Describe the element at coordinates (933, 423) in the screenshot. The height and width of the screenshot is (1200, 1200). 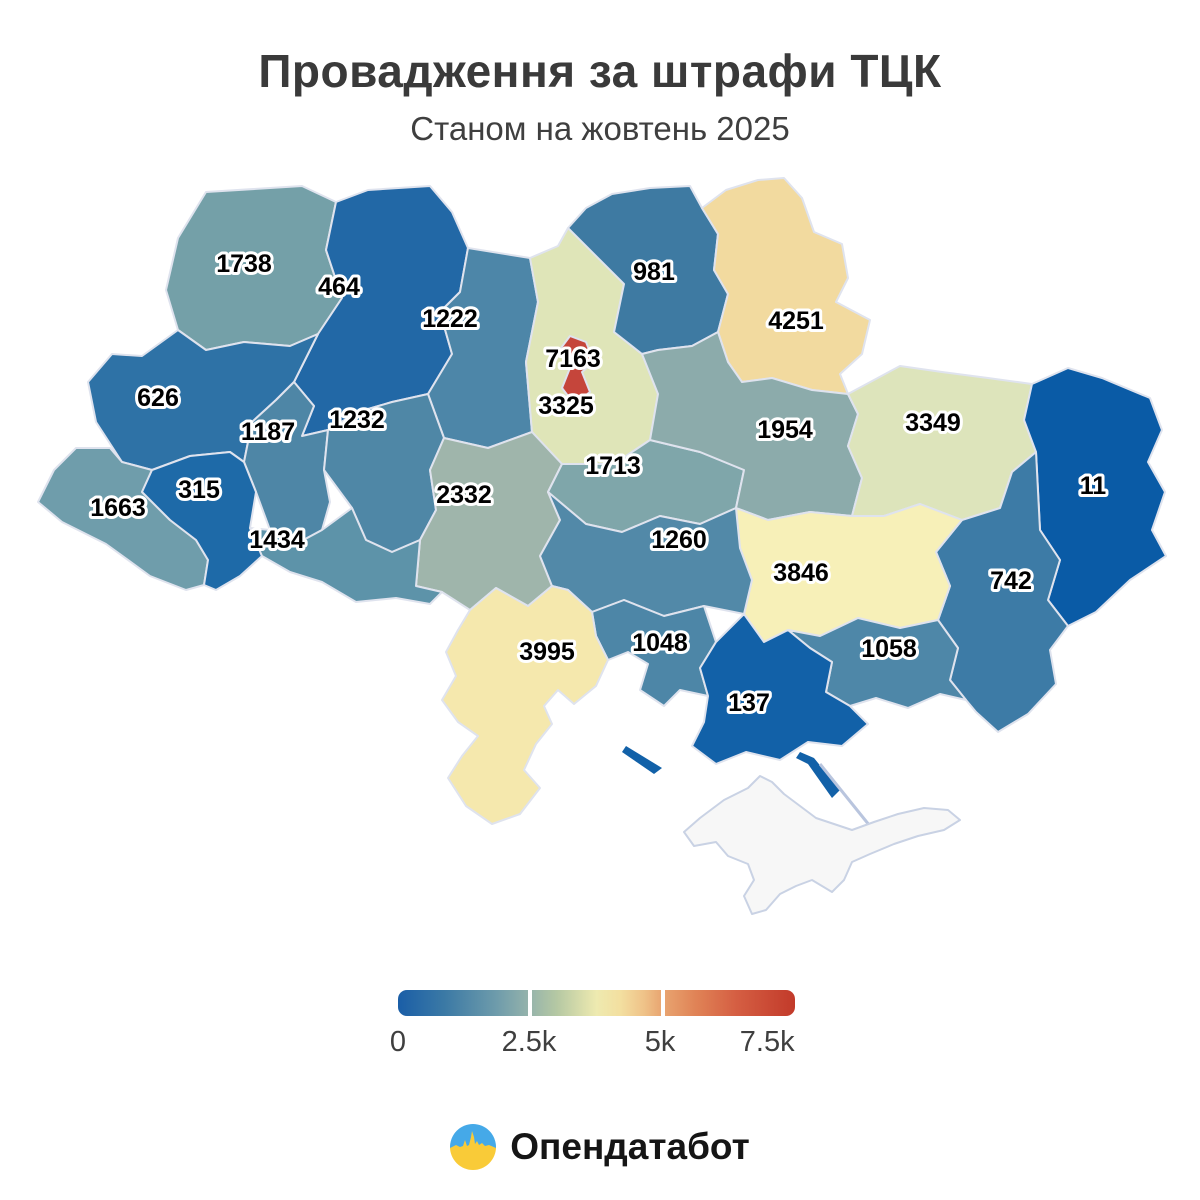
I see `region-value-label: 3349` at that location.